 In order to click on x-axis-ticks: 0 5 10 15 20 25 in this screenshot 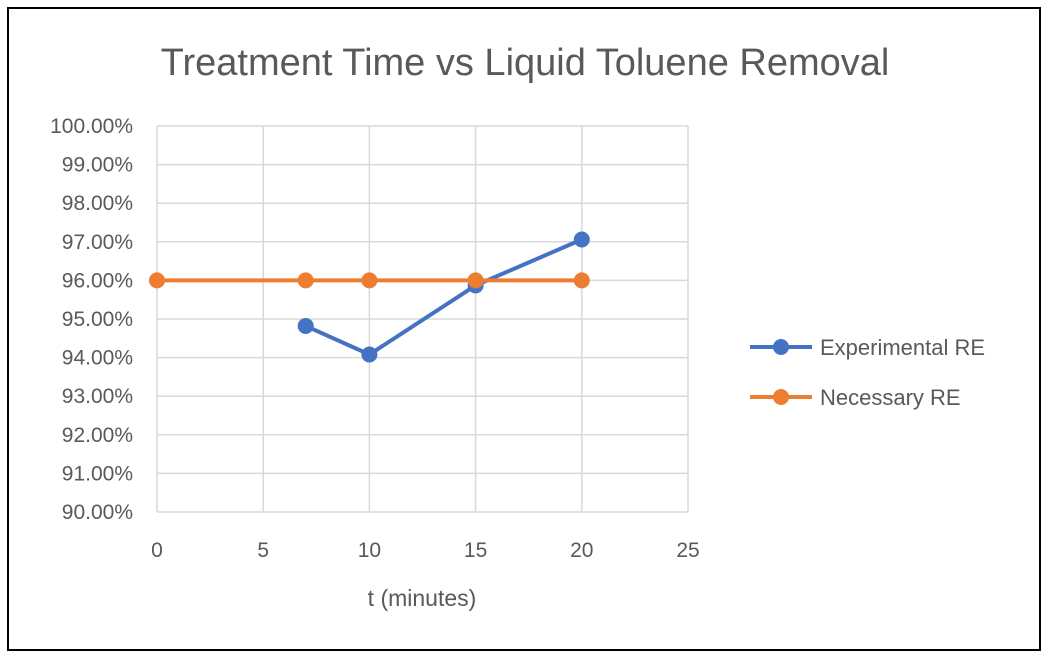, I will do `click(425, 550)`.